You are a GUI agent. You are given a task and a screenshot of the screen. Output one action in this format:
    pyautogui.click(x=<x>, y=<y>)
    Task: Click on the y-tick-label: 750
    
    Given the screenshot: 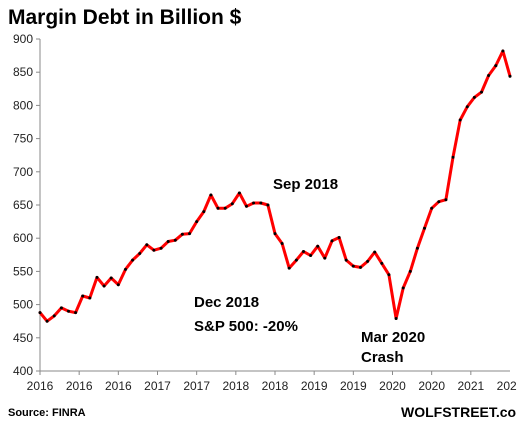 What is the action you would take?
    pyautogui.click(x=23, y=139)
    